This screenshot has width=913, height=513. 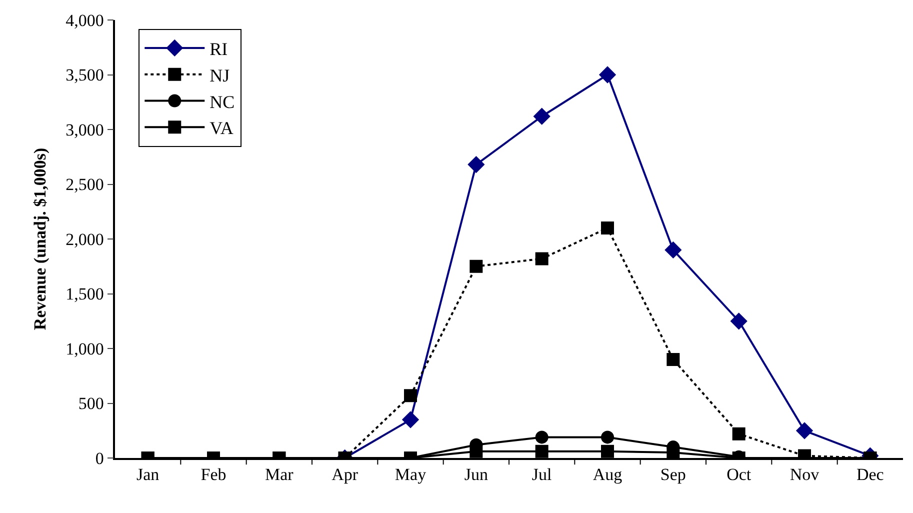 I want to click on y-axis-title: Revenue (unadj. $1,000s), so click(x=40, y=239).